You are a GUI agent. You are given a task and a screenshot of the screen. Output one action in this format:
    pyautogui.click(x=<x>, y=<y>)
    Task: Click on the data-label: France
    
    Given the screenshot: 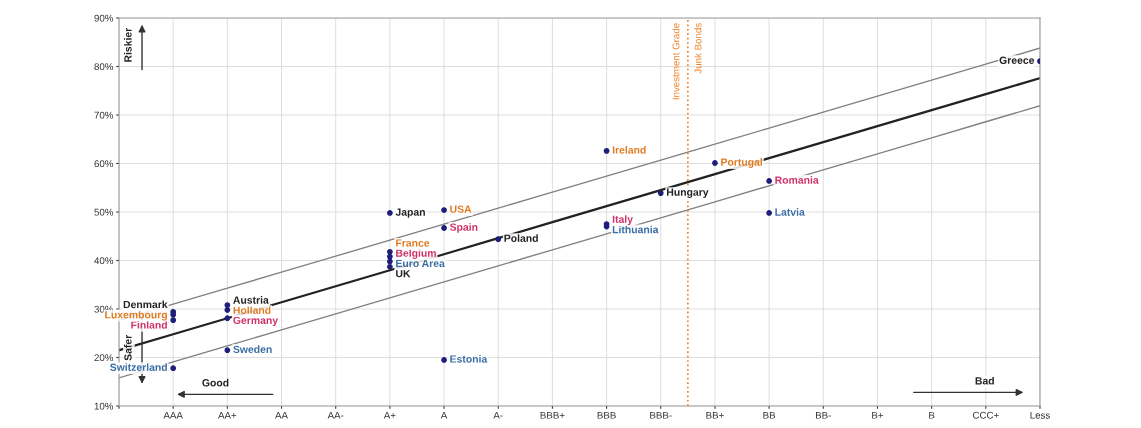 What is the action you would take?
    pyautogui.click(x=413, y=243)
    